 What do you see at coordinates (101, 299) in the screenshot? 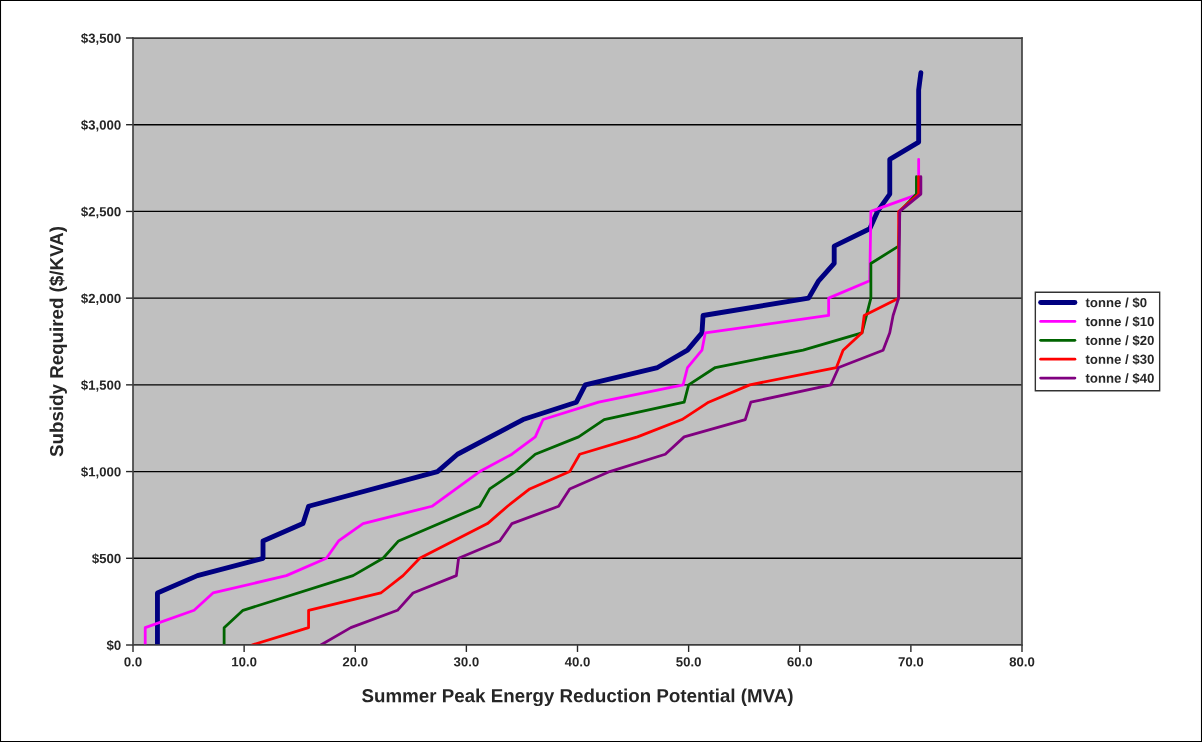
I see `y-tick-label: $2,000` at bounding box center [101, 299].